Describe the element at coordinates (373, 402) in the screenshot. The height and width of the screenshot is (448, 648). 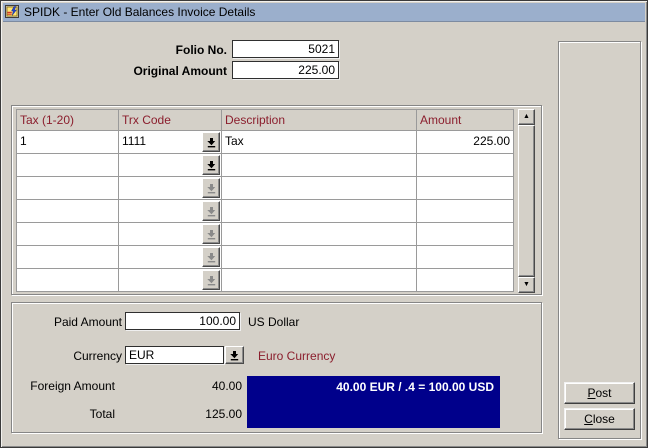
I see `conversion-display: 40.00 EUR / .4 = 100.00 USD` at that location.